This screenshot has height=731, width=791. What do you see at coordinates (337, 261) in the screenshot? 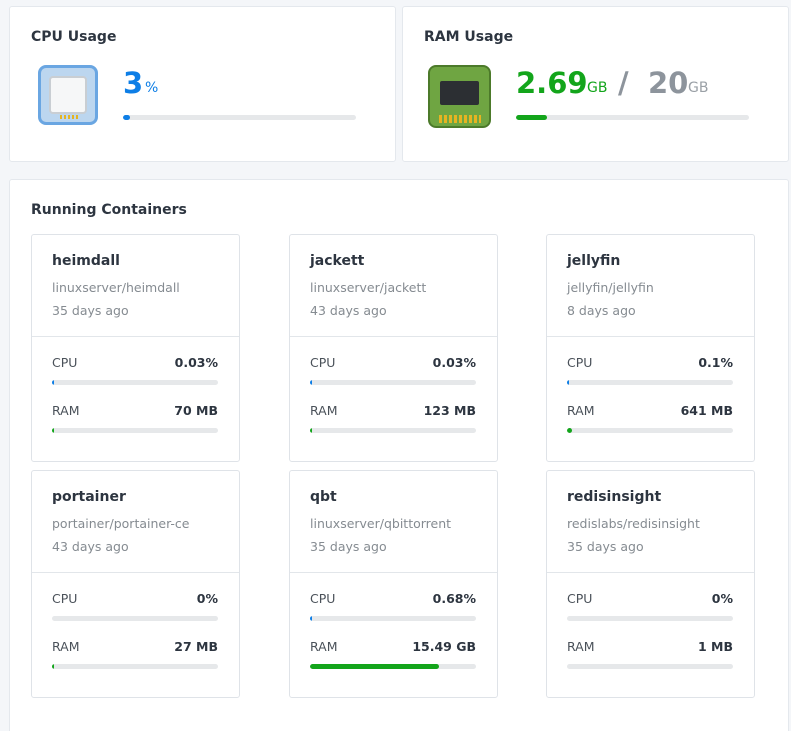
I see `container-name: jackett` at bounding box center [337, 261].